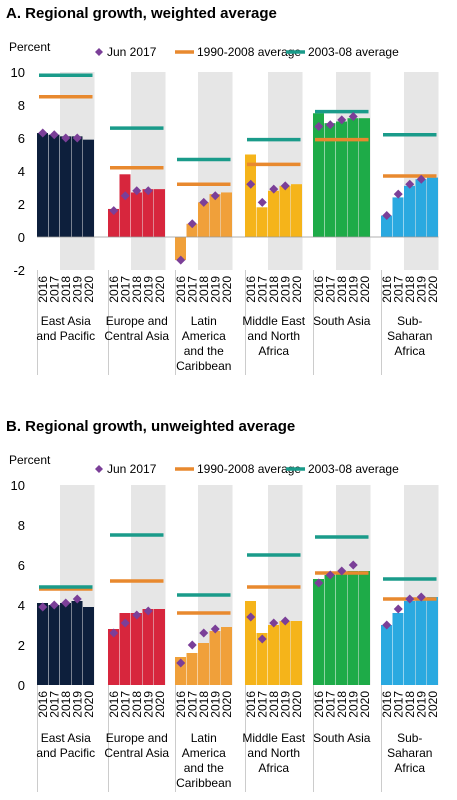  I want to click on y-tick-label: 10, so click(18, 72).